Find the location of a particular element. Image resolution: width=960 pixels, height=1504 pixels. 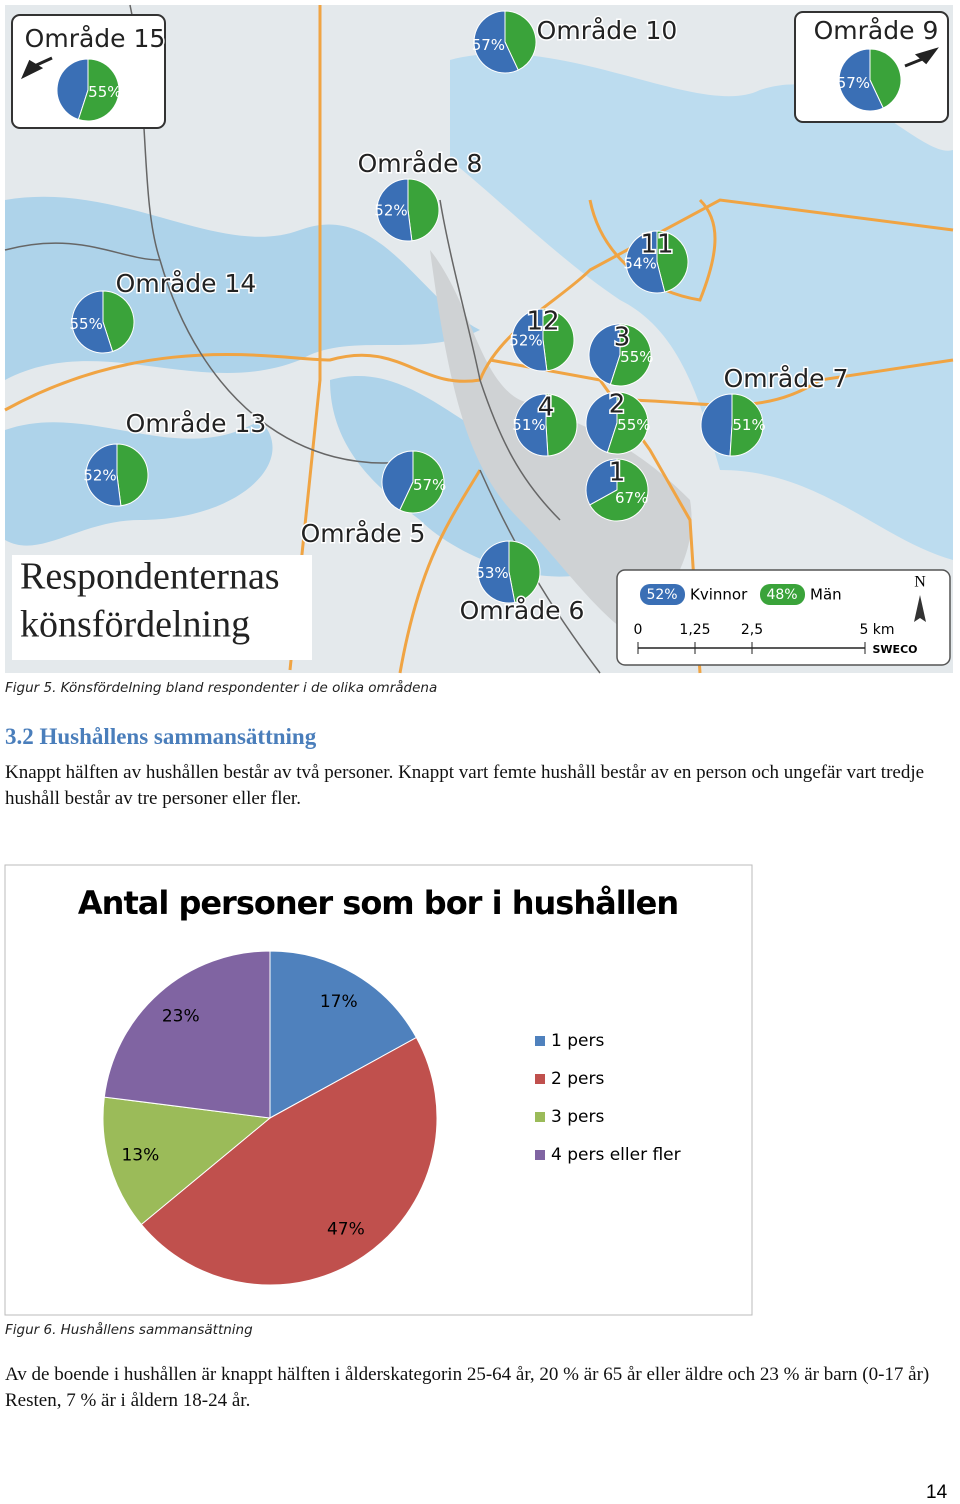

chart-title: Antal personer som bor i hushållen is located at coordinates (378, 903).